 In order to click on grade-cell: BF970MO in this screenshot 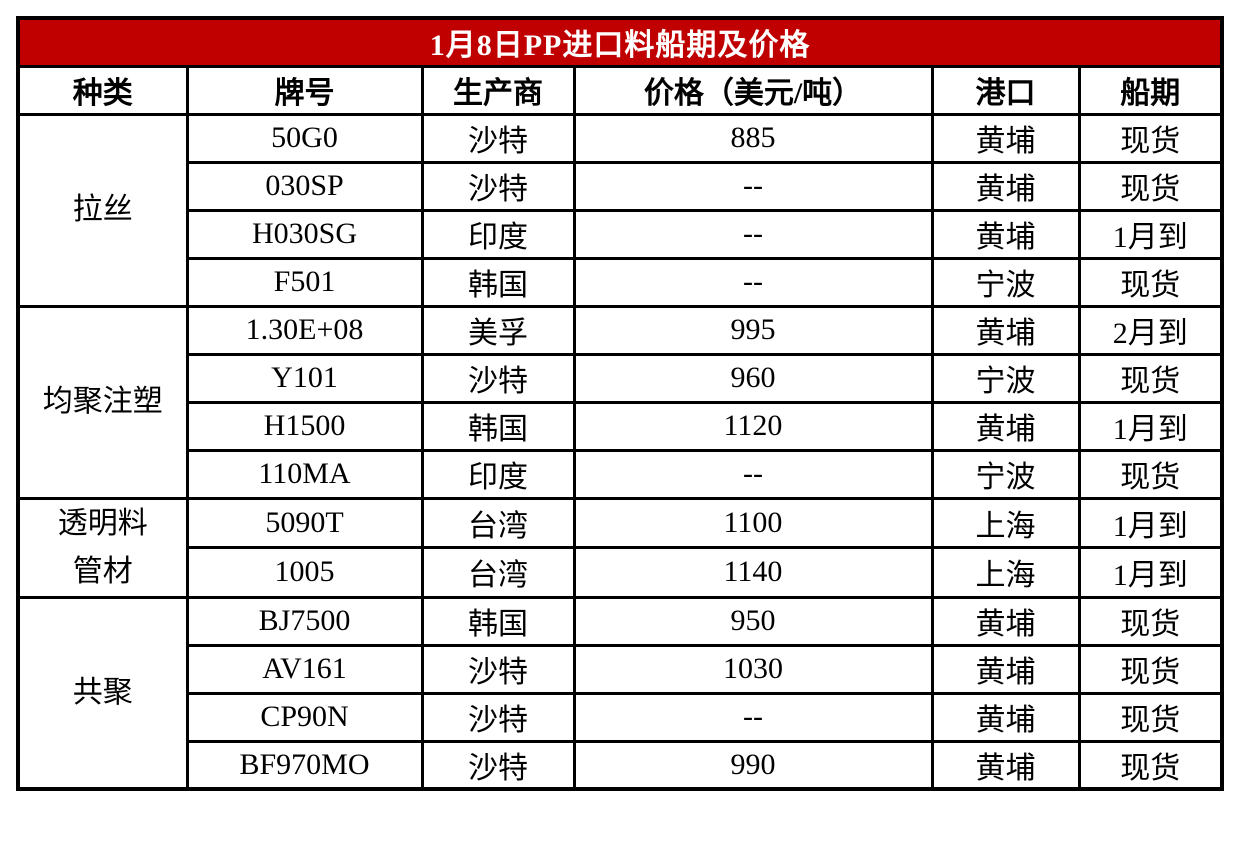, I will do `click(304, 765)`.